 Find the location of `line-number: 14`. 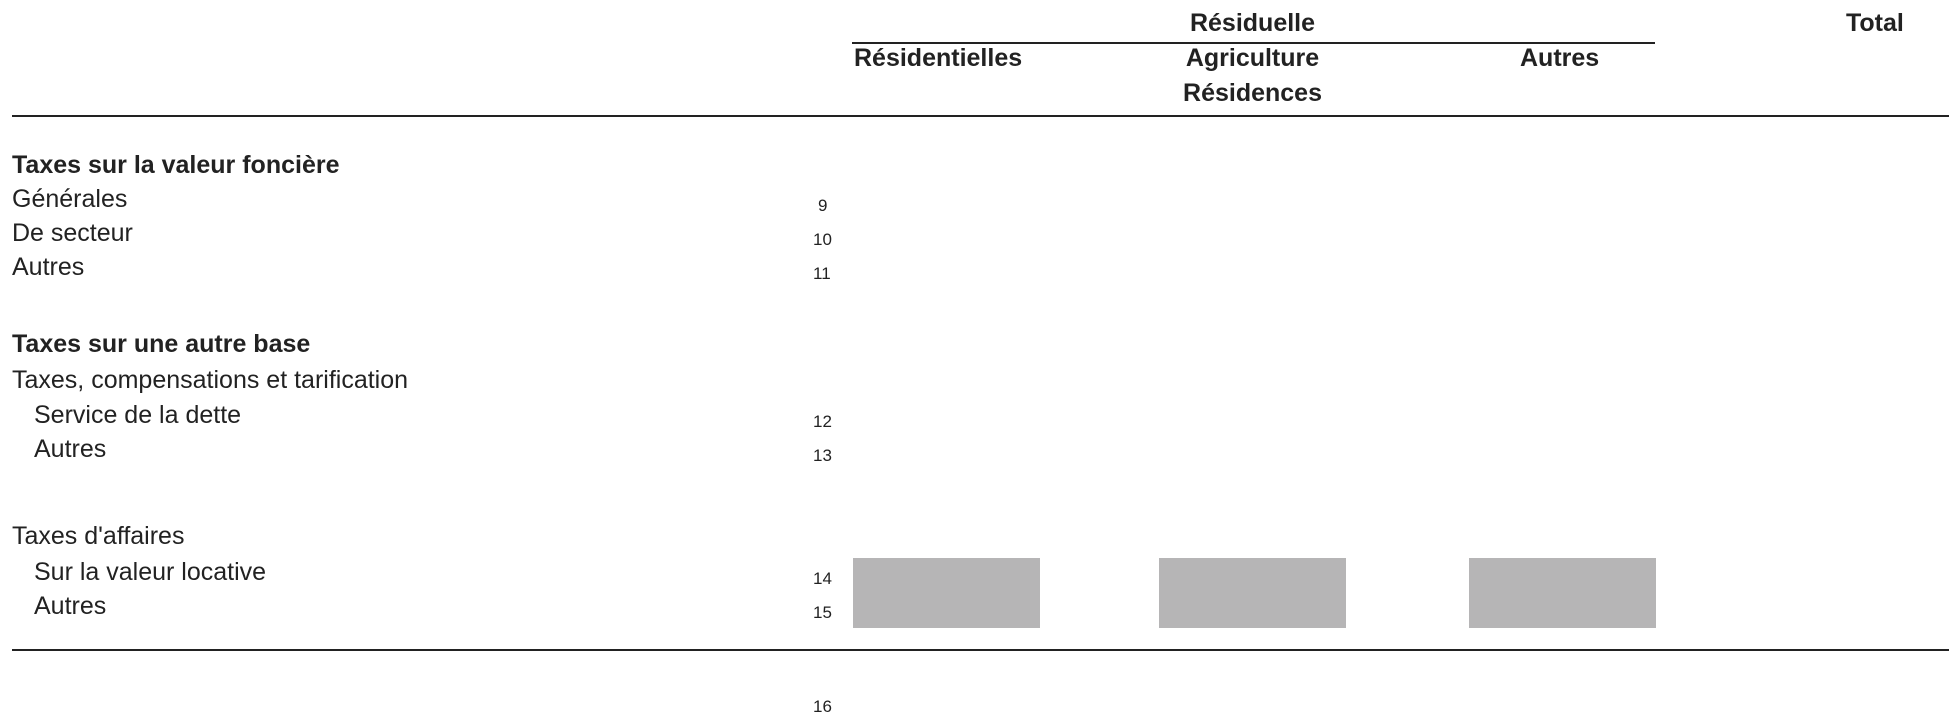

line-number: 14 is located at coordinates (822, 578).